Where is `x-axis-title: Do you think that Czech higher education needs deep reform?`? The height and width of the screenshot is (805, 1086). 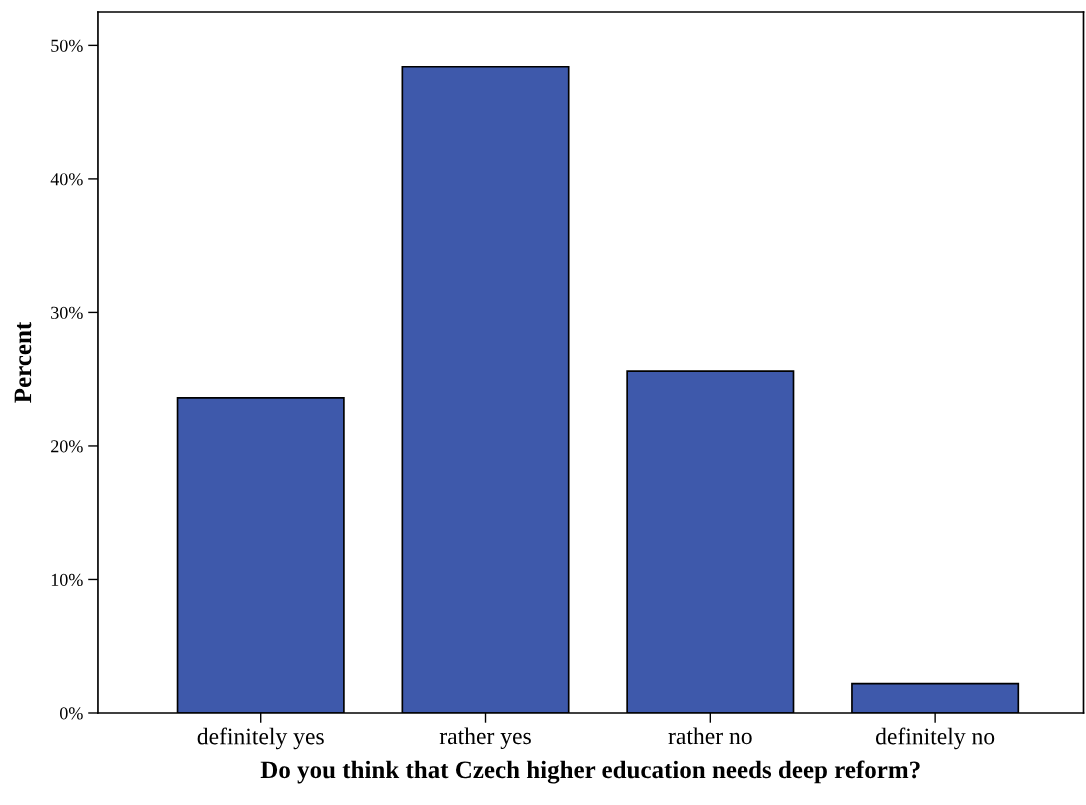
x-axis-title: Do you think that Czech higher education needs deep reform? is located at coordinates (590, 772).